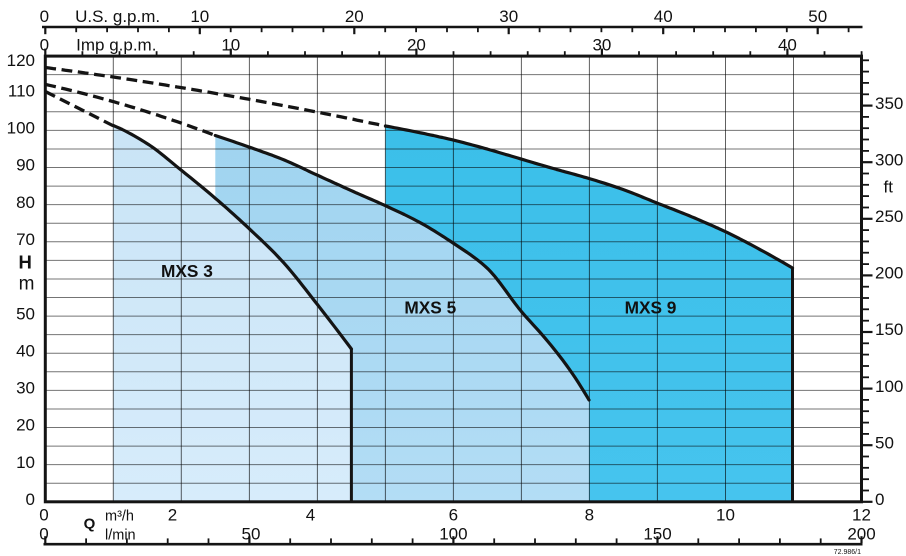 Image resolution: width=906 pixels, height=556 pixels. I want to click on svg-text: 8, so click(589, 515).